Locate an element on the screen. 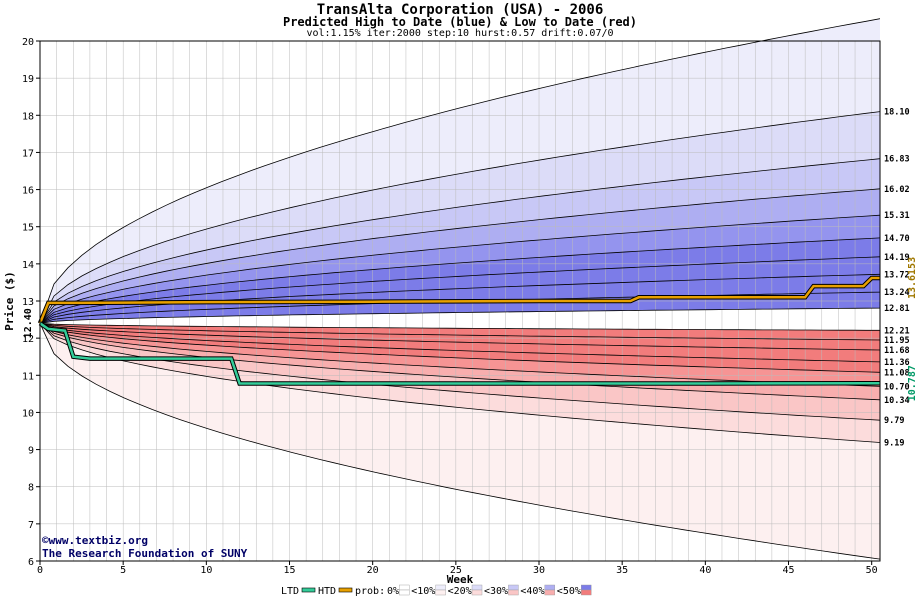 Image resolution: width=920 pixels, height=600 pixels. x-tick-label: 25 is located at coordinates (456, 570).